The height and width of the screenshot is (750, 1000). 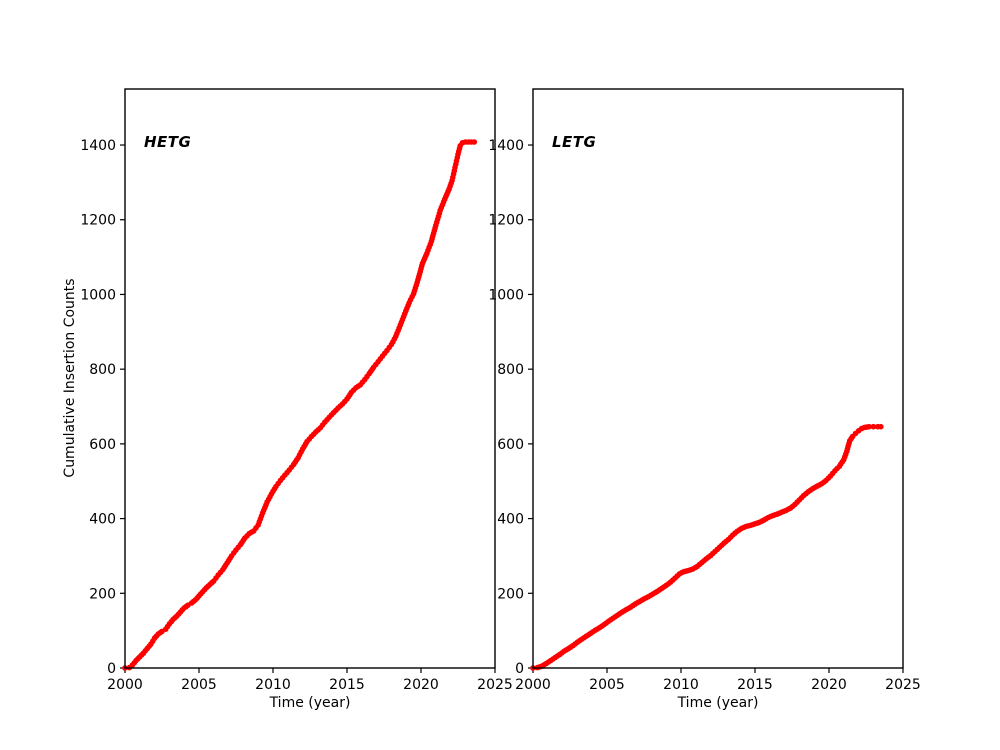 What do you see at coordinates (199, 685) in the screenshot?
I see `hetg-x-tick-label: 2005` at bounding box center [199, 685].